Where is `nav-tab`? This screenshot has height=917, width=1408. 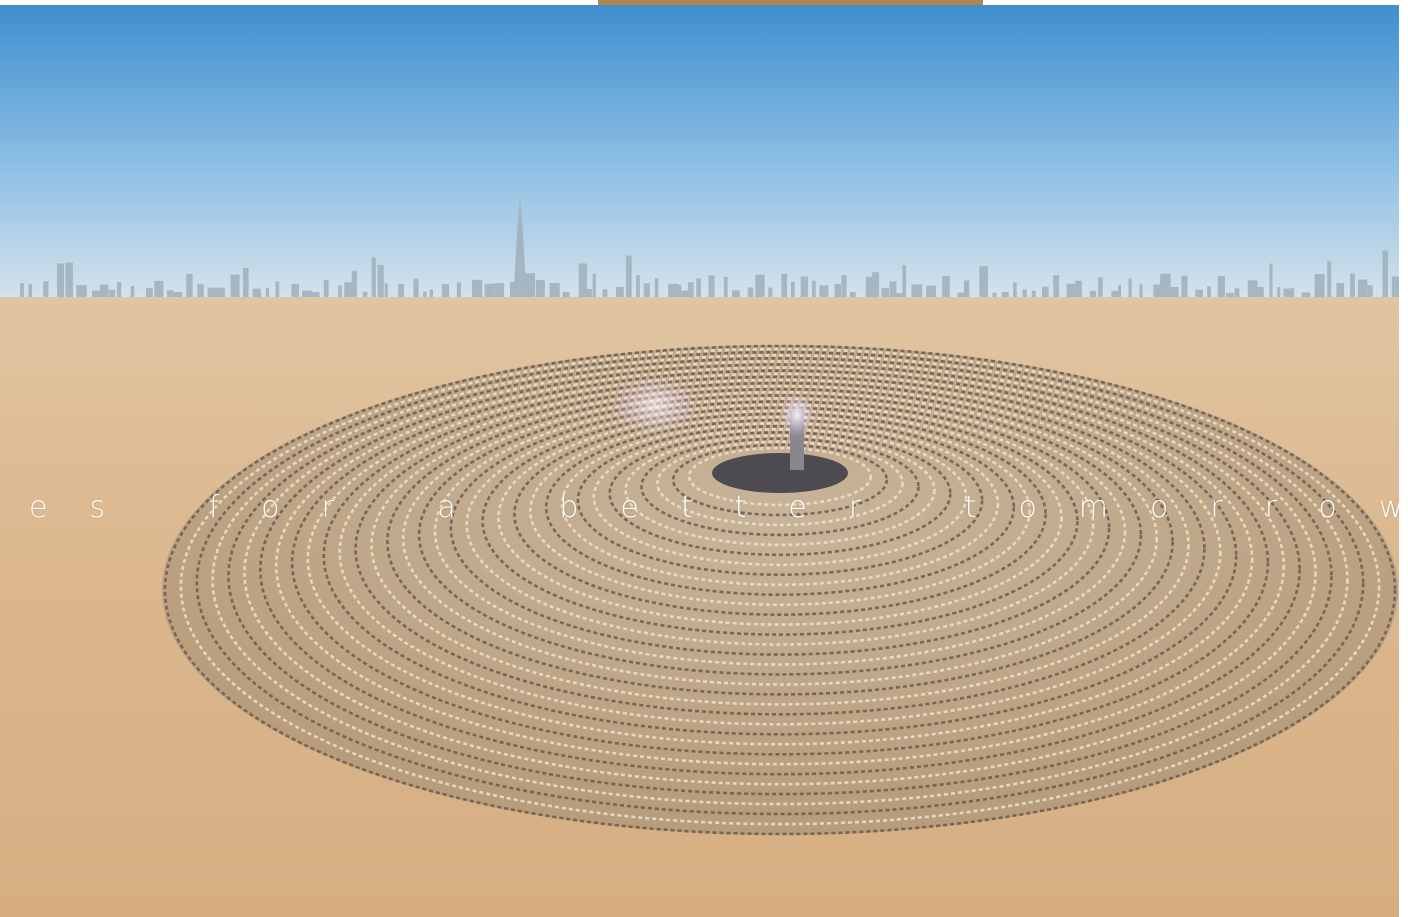
nav-tab is located at coordinates (790, 2).